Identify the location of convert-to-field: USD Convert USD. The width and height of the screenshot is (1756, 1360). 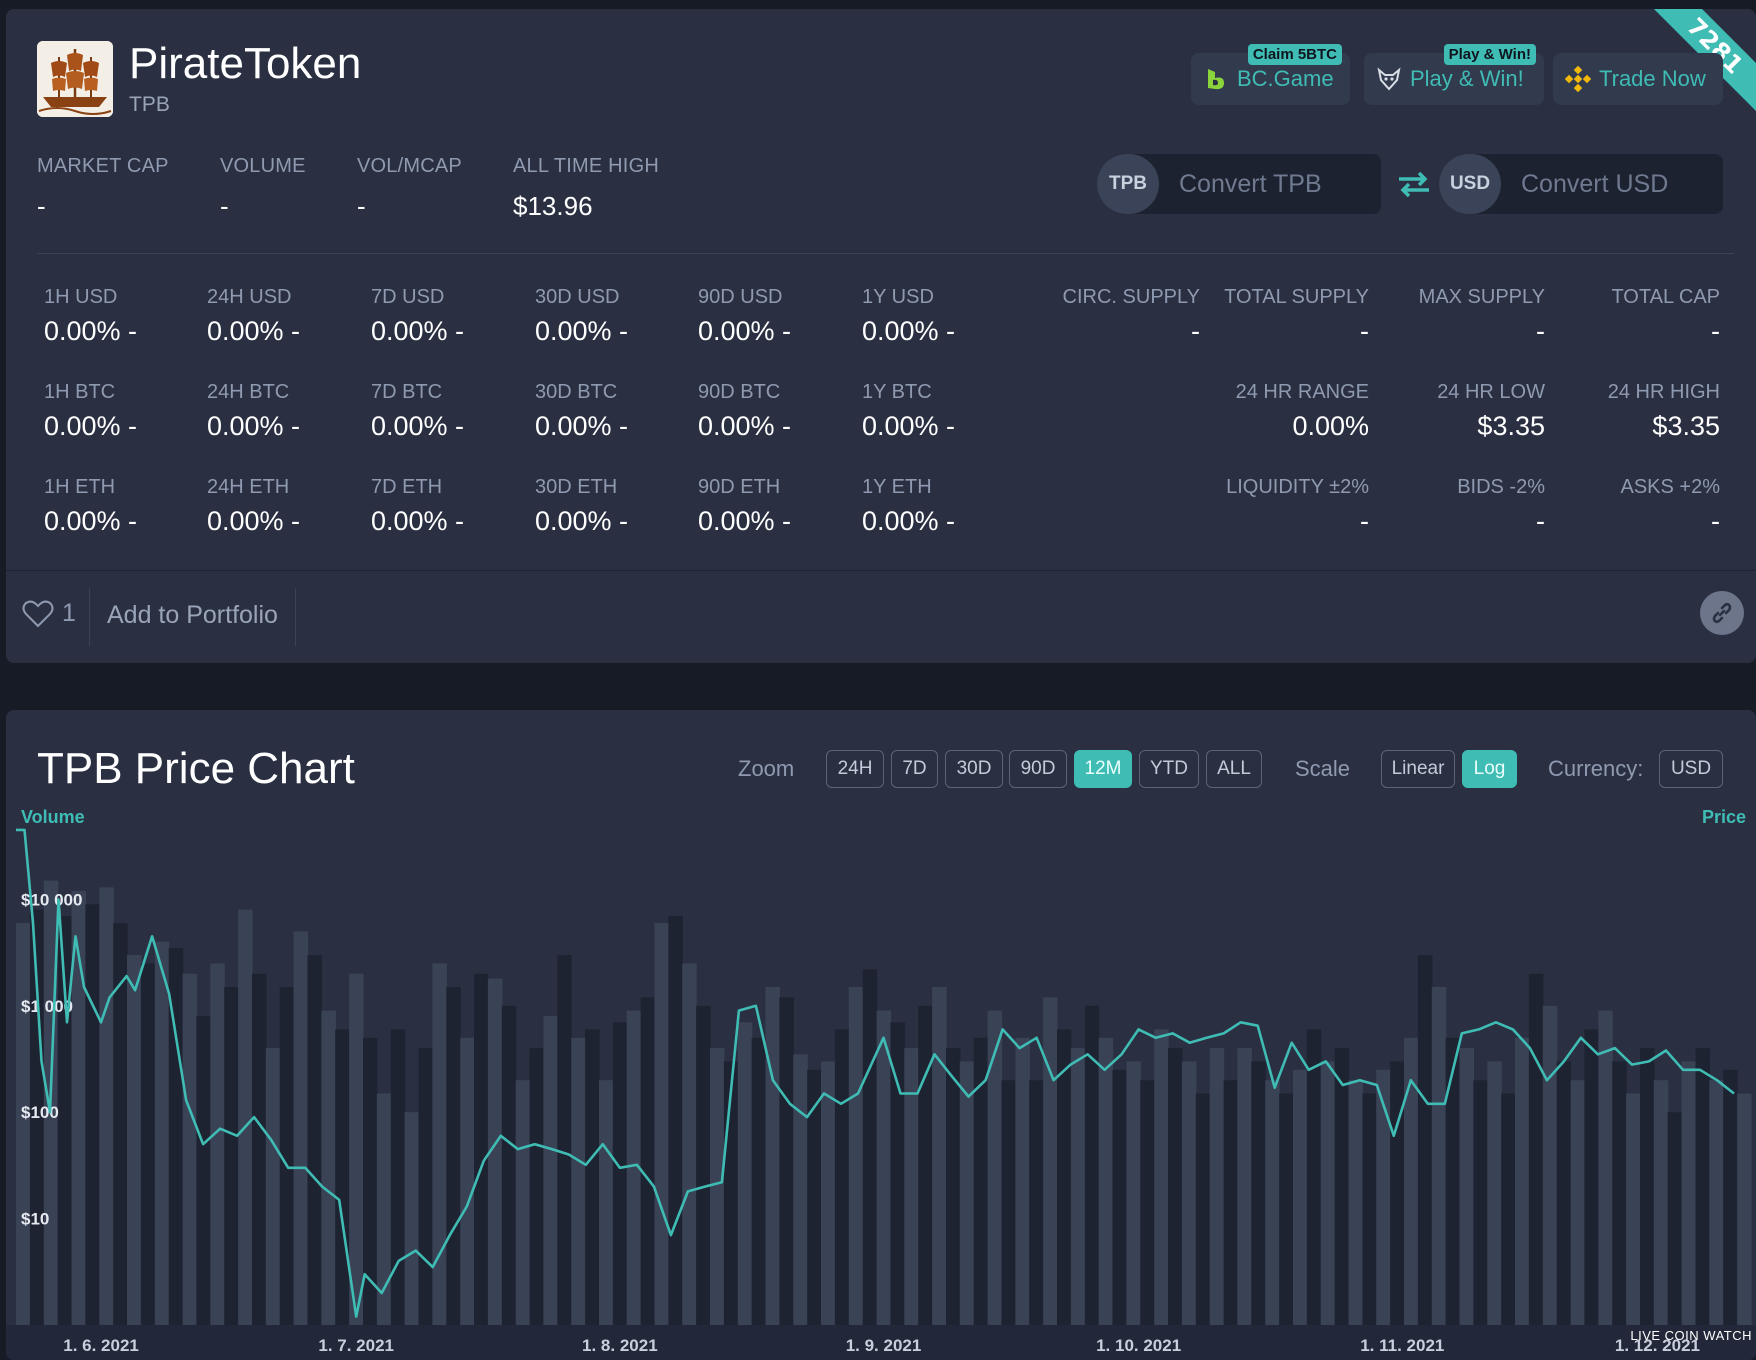
(1581, 184).